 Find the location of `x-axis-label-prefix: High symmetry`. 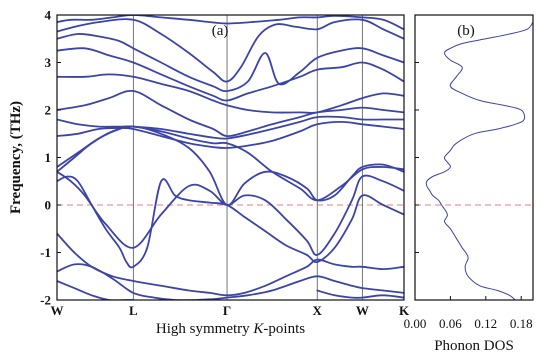

x-axis-label-prefix: High symmetry is located at coordinates (205, 329).